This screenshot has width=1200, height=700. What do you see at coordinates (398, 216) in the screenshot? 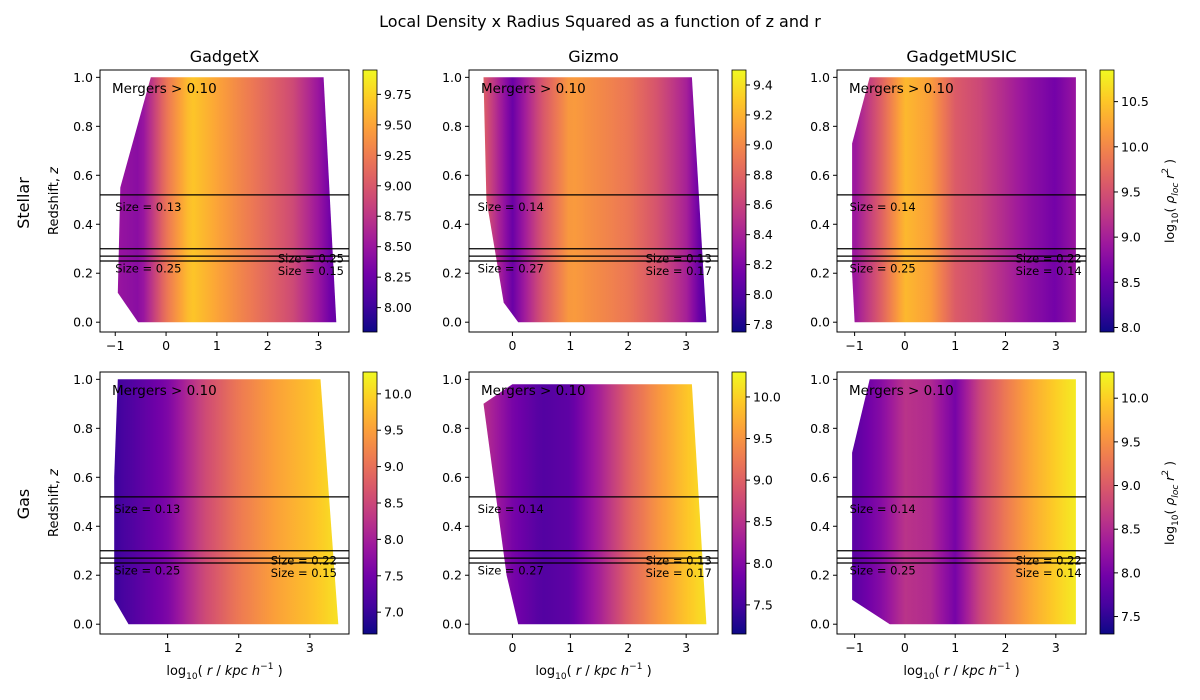
I see `colorbar-tick-label: 8.75` at bounding box center [398, 216].